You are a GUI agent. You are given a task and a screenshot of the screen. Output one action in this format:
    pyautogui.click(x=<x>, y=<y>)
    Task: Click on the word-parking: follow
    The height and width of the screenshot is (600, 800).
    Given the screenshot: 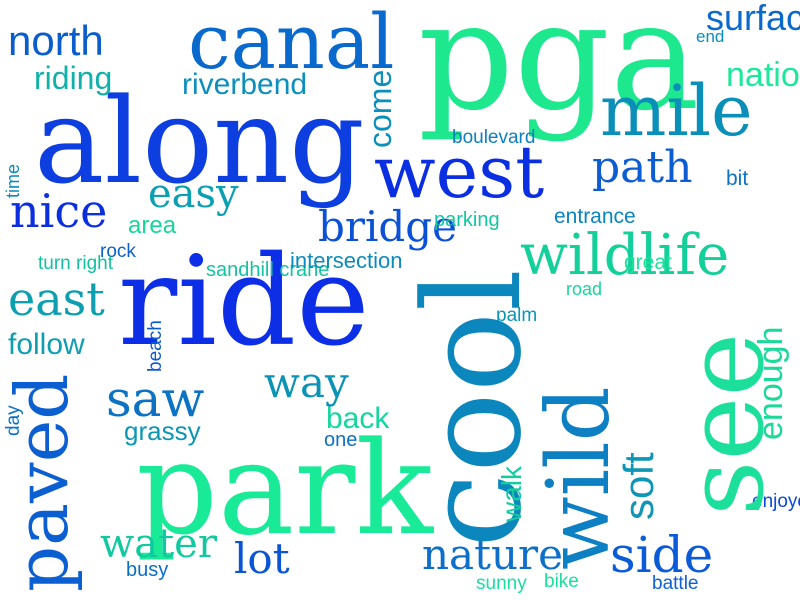 What is the action you would take?
    pyautogui.click(x=46, y=344)
    